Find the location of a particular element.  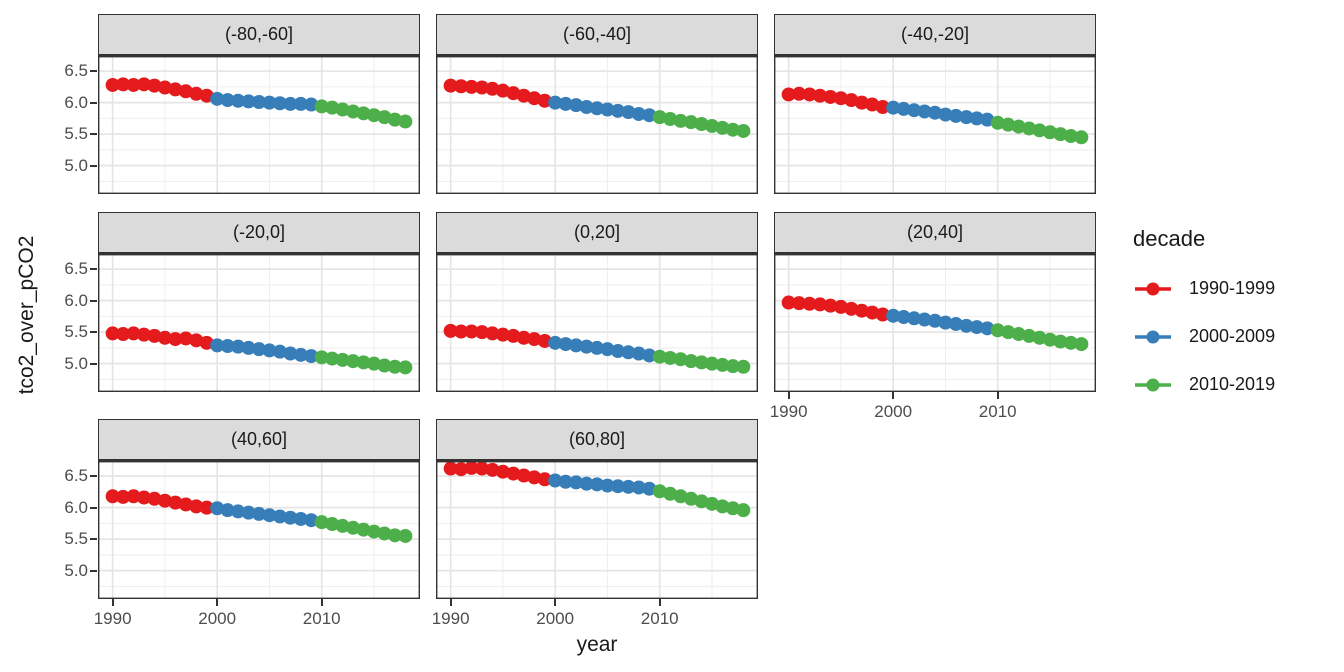

facet-strip: (-80,-60] is located at coordinates (259, 35).